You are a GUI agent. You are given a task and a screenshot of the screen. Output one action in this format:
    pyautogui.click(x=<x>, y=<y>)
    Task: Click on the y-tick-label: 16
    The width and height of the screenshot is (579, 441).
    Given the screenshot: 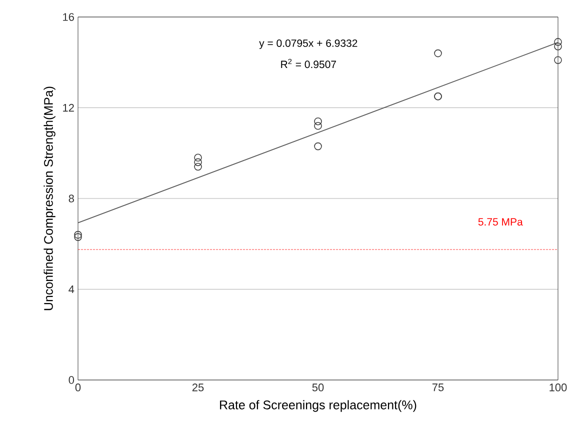 What is the action you would take?
    pyautogui.click(x=68, y=17)
    